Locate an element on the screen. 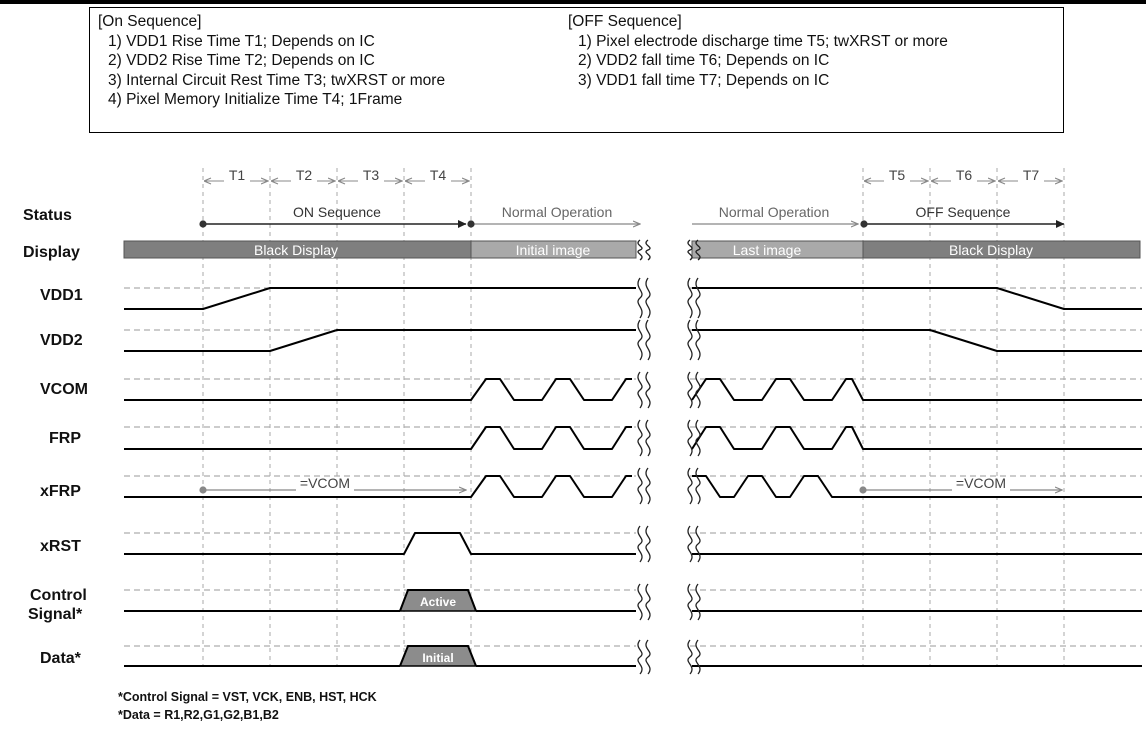 This screenshot has height=729, width=1146. signal-label-control-signal: Control Signal* is located at coordinates (57, 605).